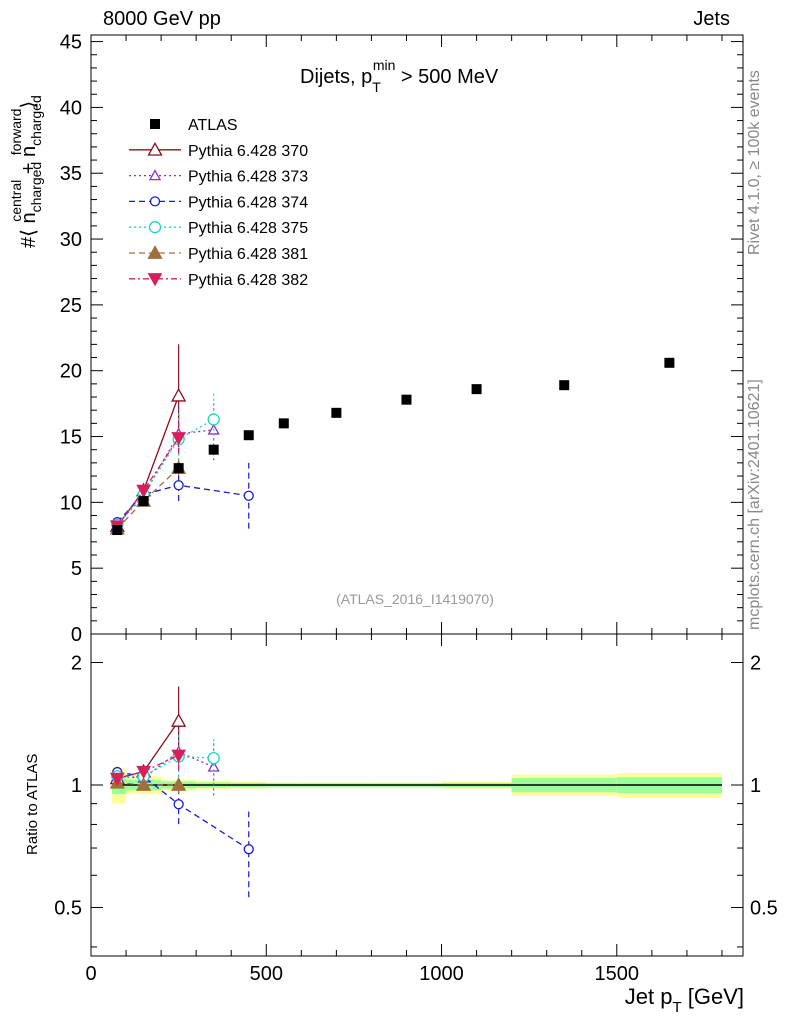  I want to click on legend-label: Pythia 6.428 382, so click(248, 280).